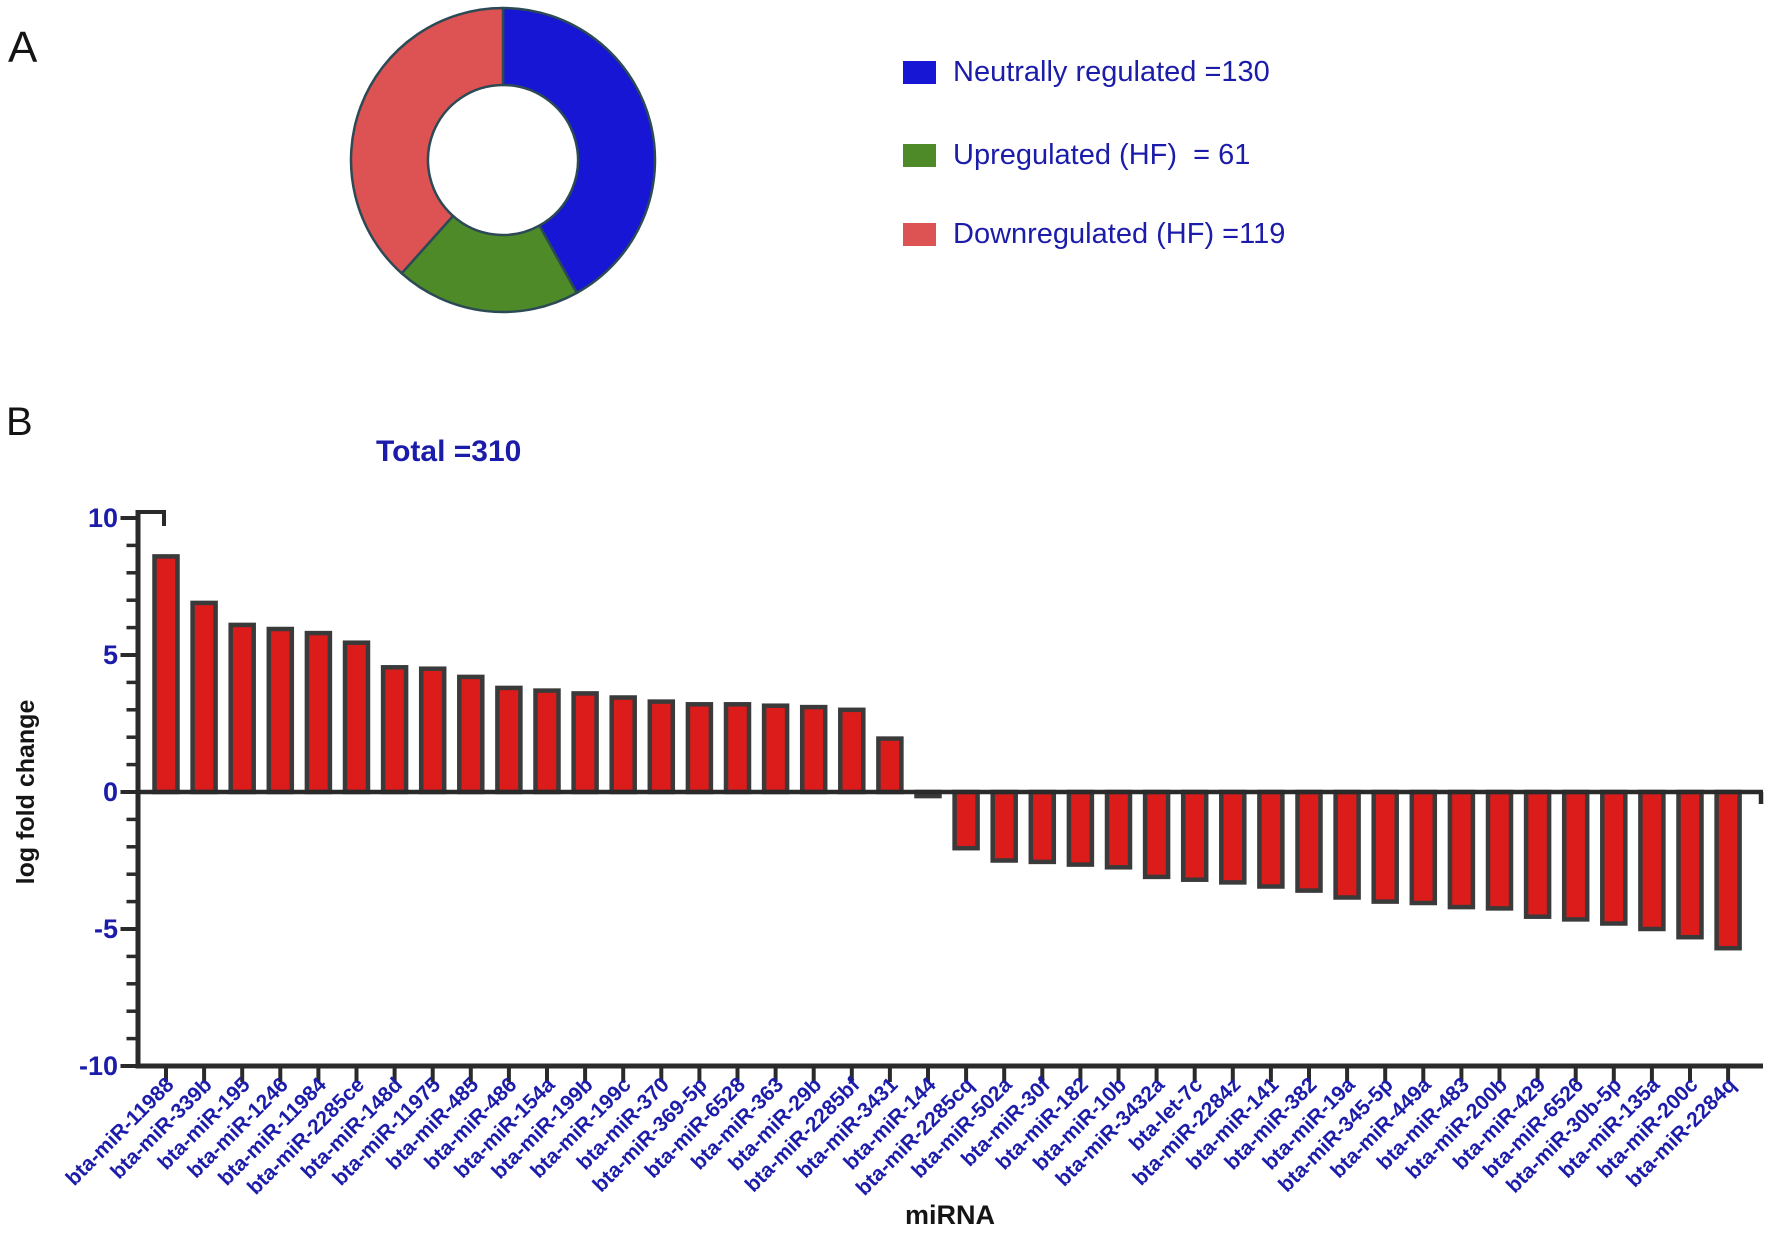 This screenshot has height=1235, width=1772. I want to click on donut-chart, so click(503, 160).